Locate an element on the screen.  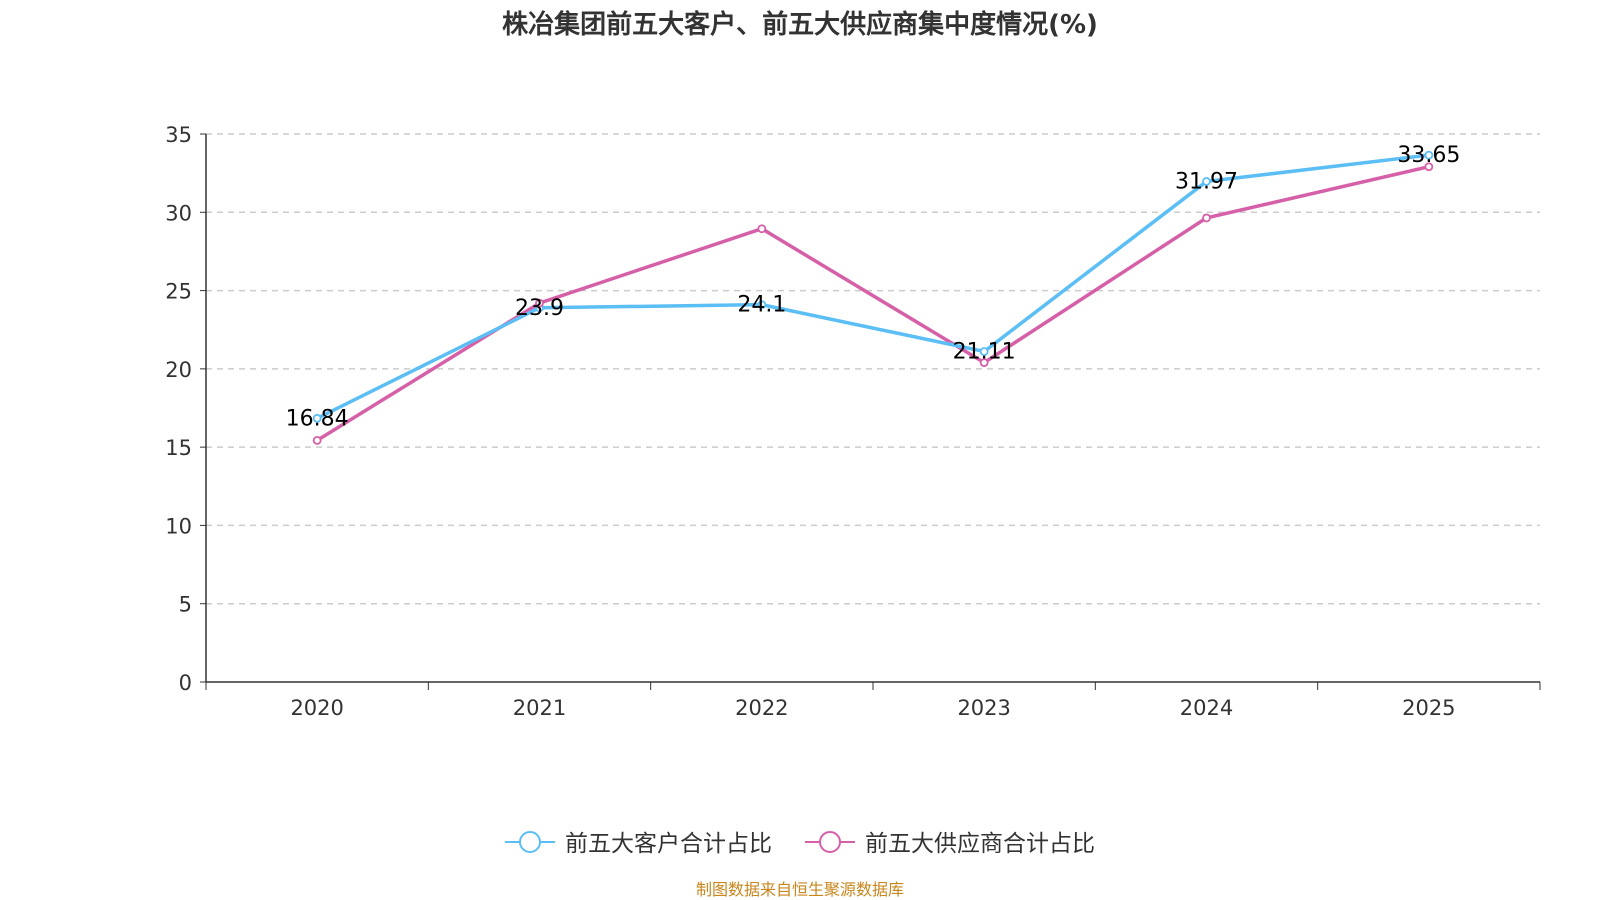
x-tick-label: 2023 is located at coordinates (983, 708).